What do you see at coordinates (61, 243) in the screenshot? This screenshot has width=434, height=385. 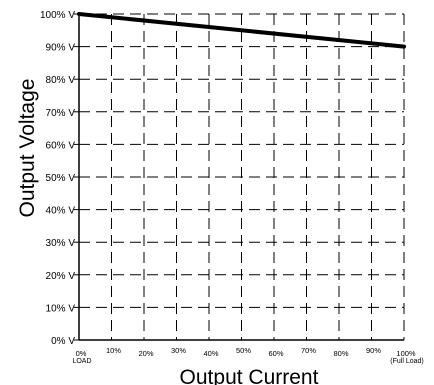 I see `y-tick-label: 30% V` at bounding box center [61, 243].